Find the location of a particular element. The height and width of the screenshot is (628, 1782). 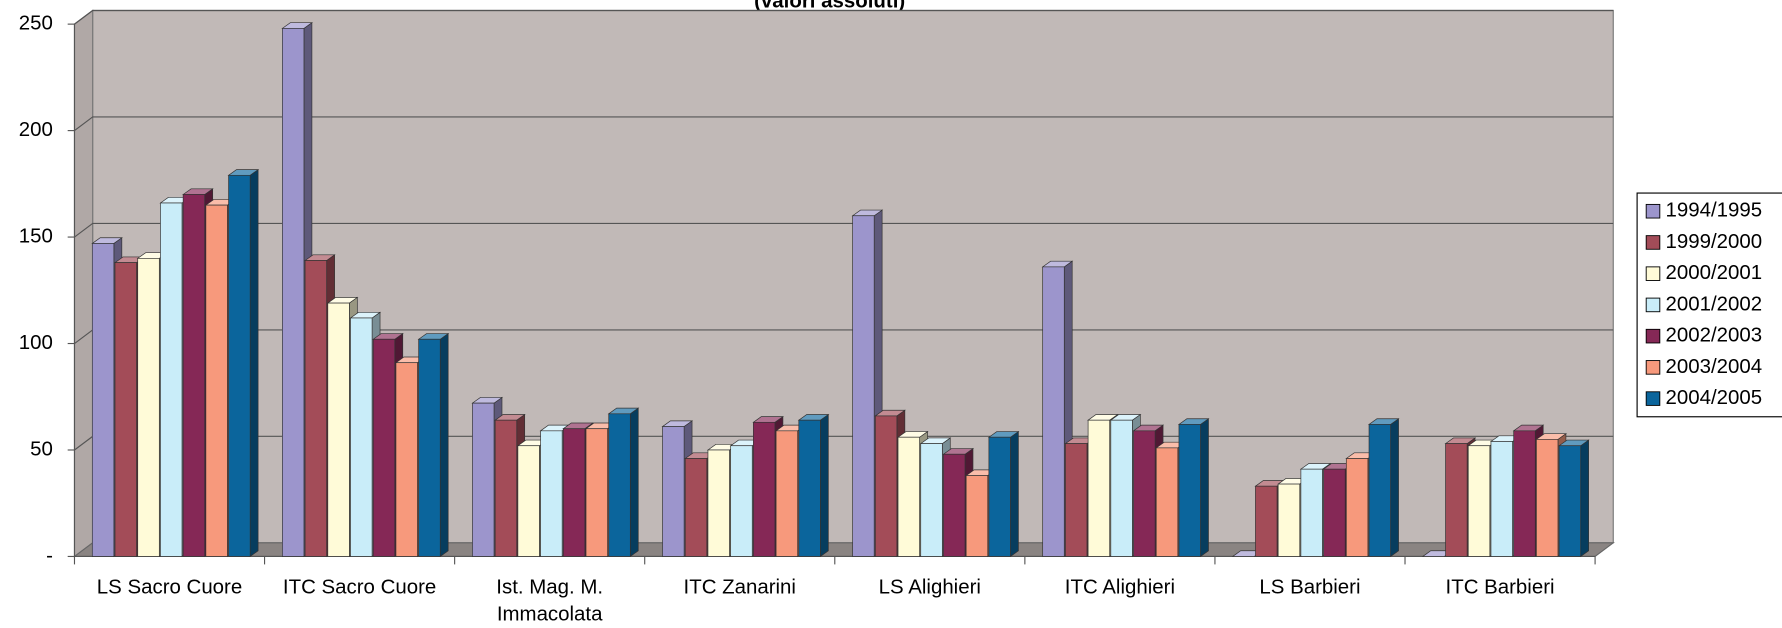

y-tick-label: - is located at coordinates (49, 555).